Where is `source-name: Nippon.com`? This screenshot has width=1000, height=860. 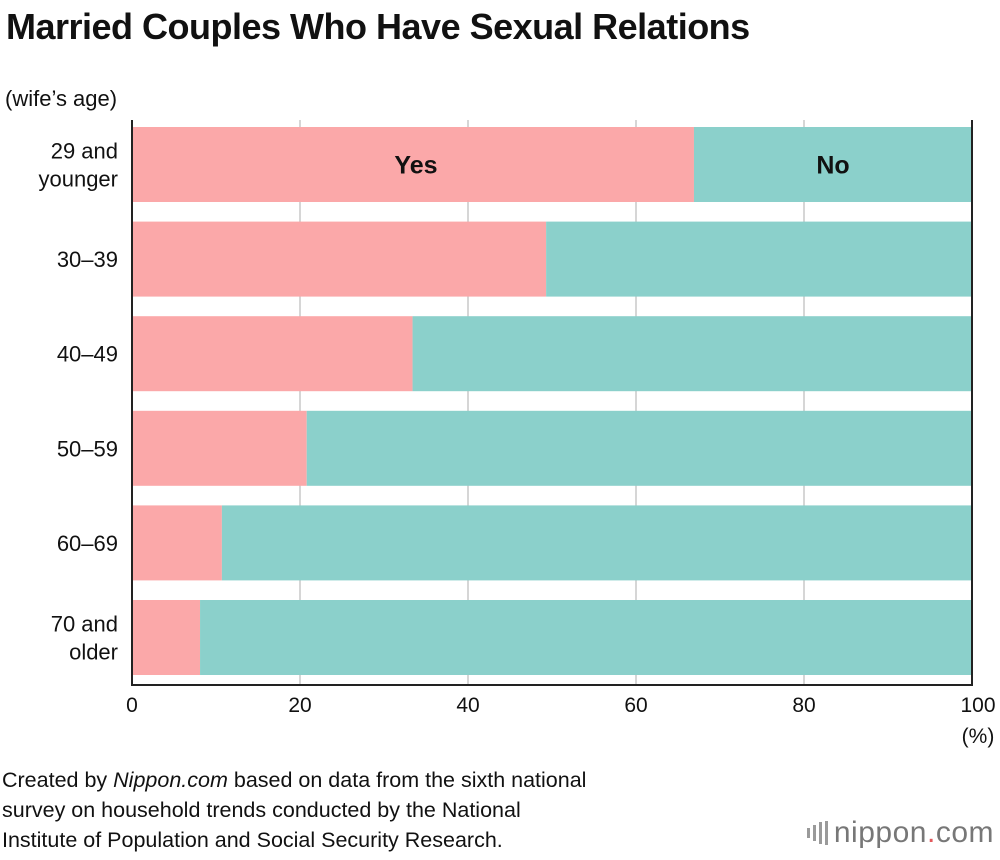 source-name: Nippon.com is located at coordinates (170, 780).